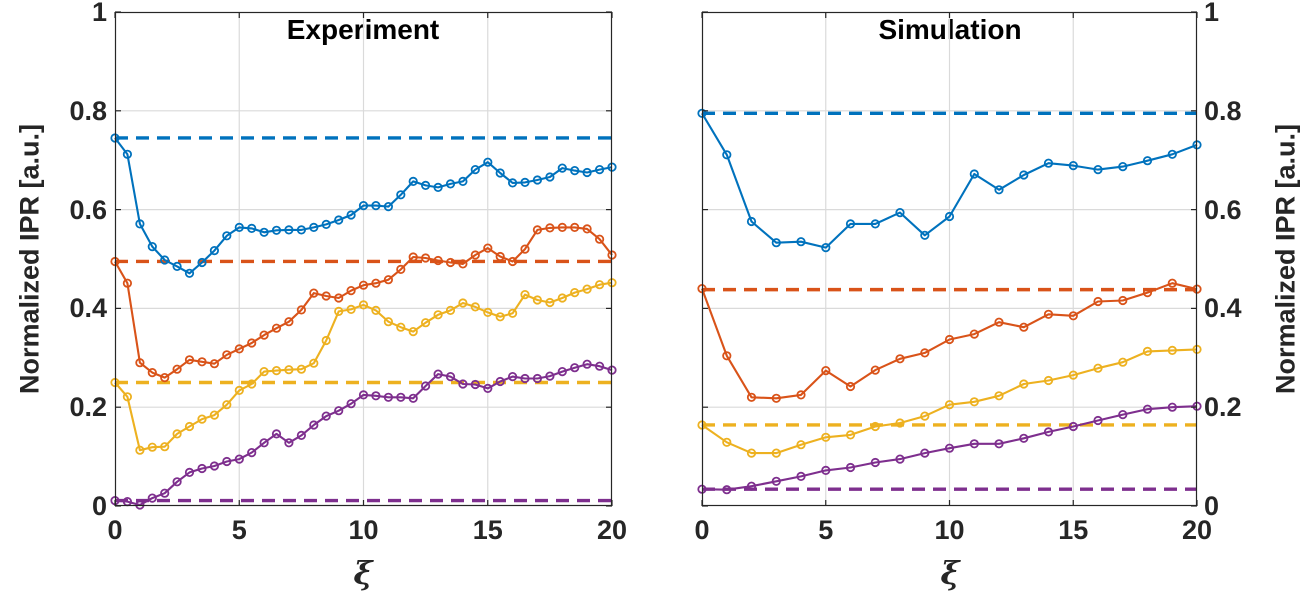 Image resolution: width=1316 pixels, height=598 pixels. What do you see at coordinates (487, 530) in the screenshot?
I see `experiment-x-tick-label: 15` at bounding box center [487, 530].